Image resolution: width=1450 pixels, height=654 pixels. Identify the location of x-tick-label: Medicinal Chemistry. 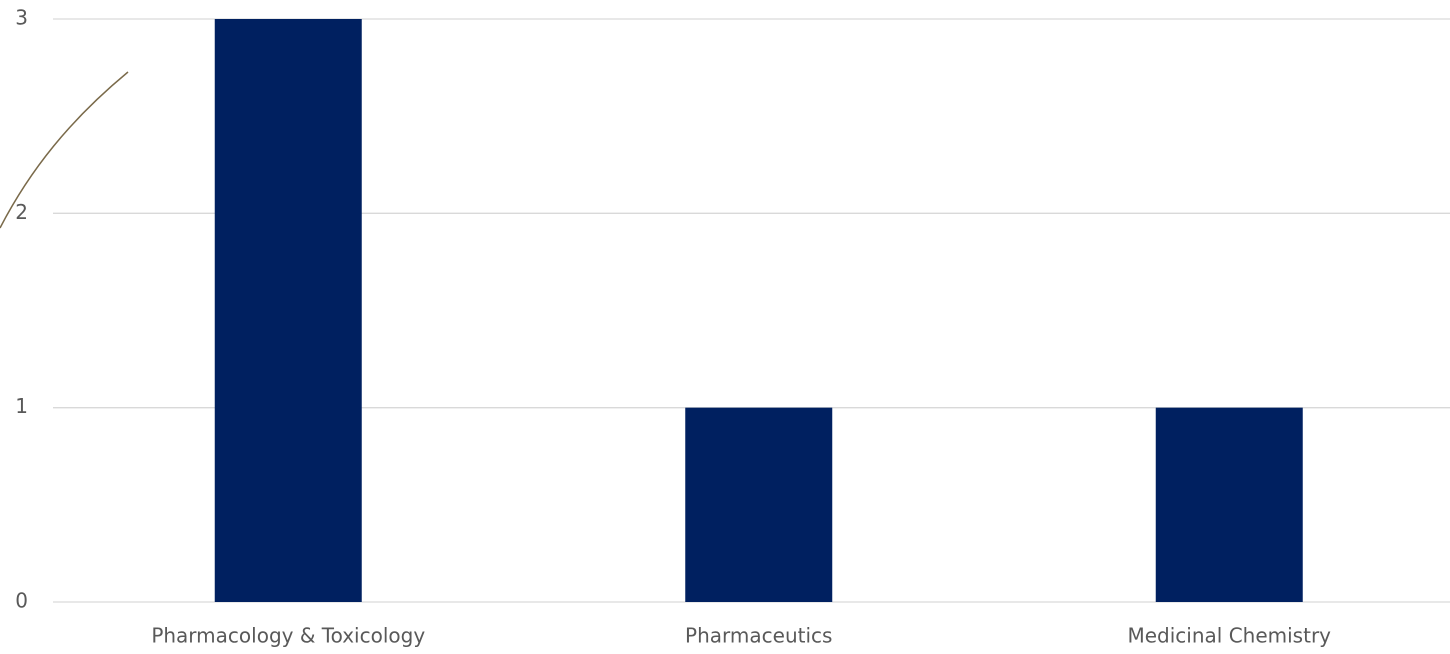
(1229, 636).